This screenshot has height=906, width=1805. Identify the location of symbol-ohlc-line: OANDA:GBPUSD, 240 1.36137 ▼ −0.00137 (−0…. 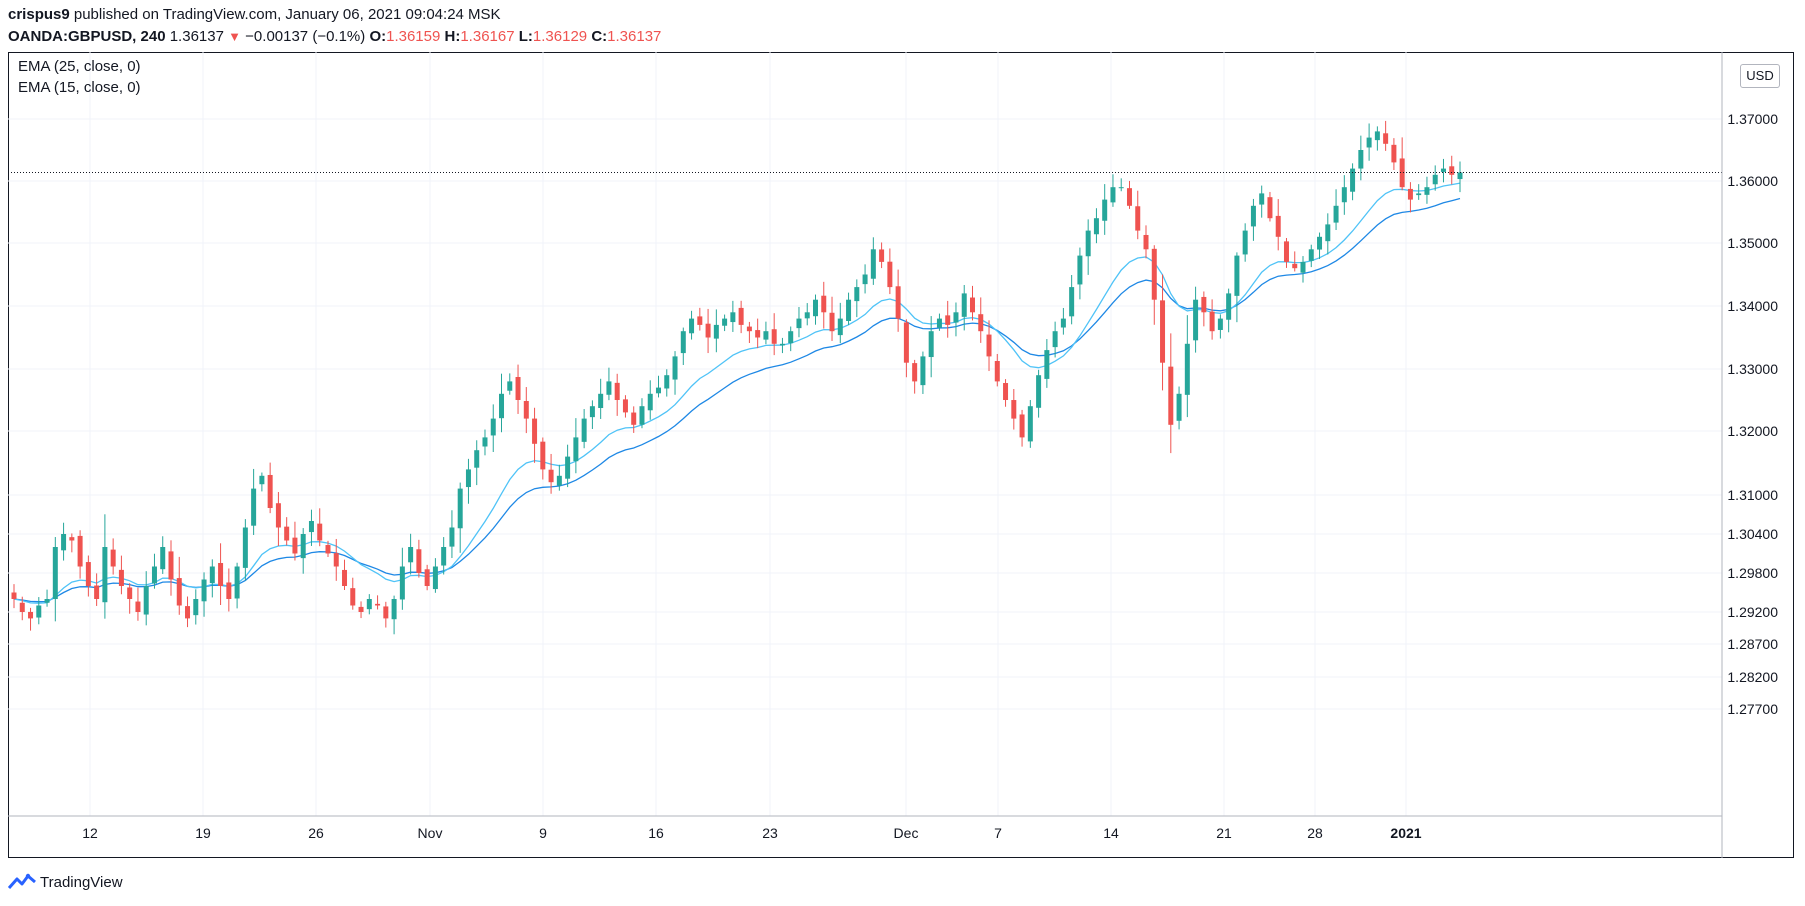
(335, 36).